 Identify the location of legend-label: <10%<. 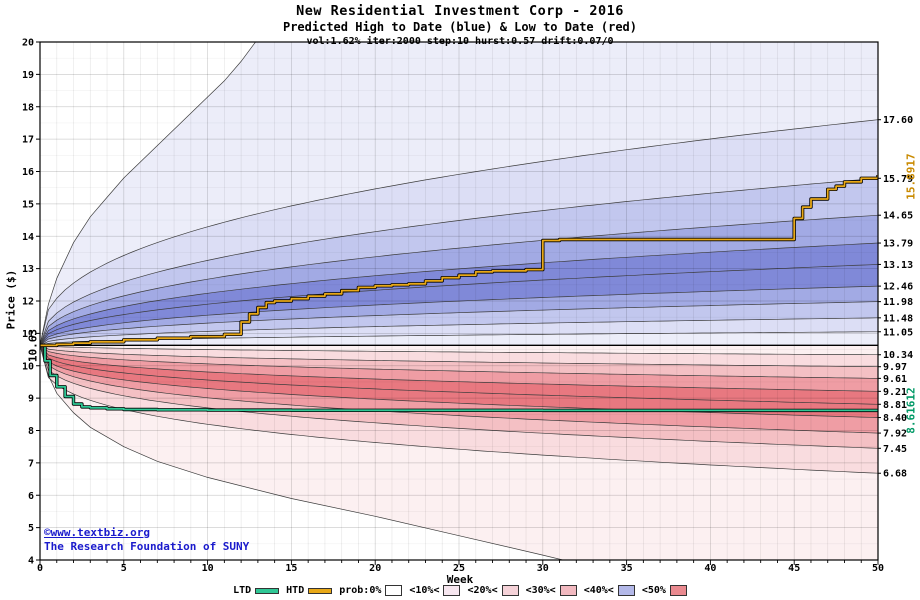
(424, 590).